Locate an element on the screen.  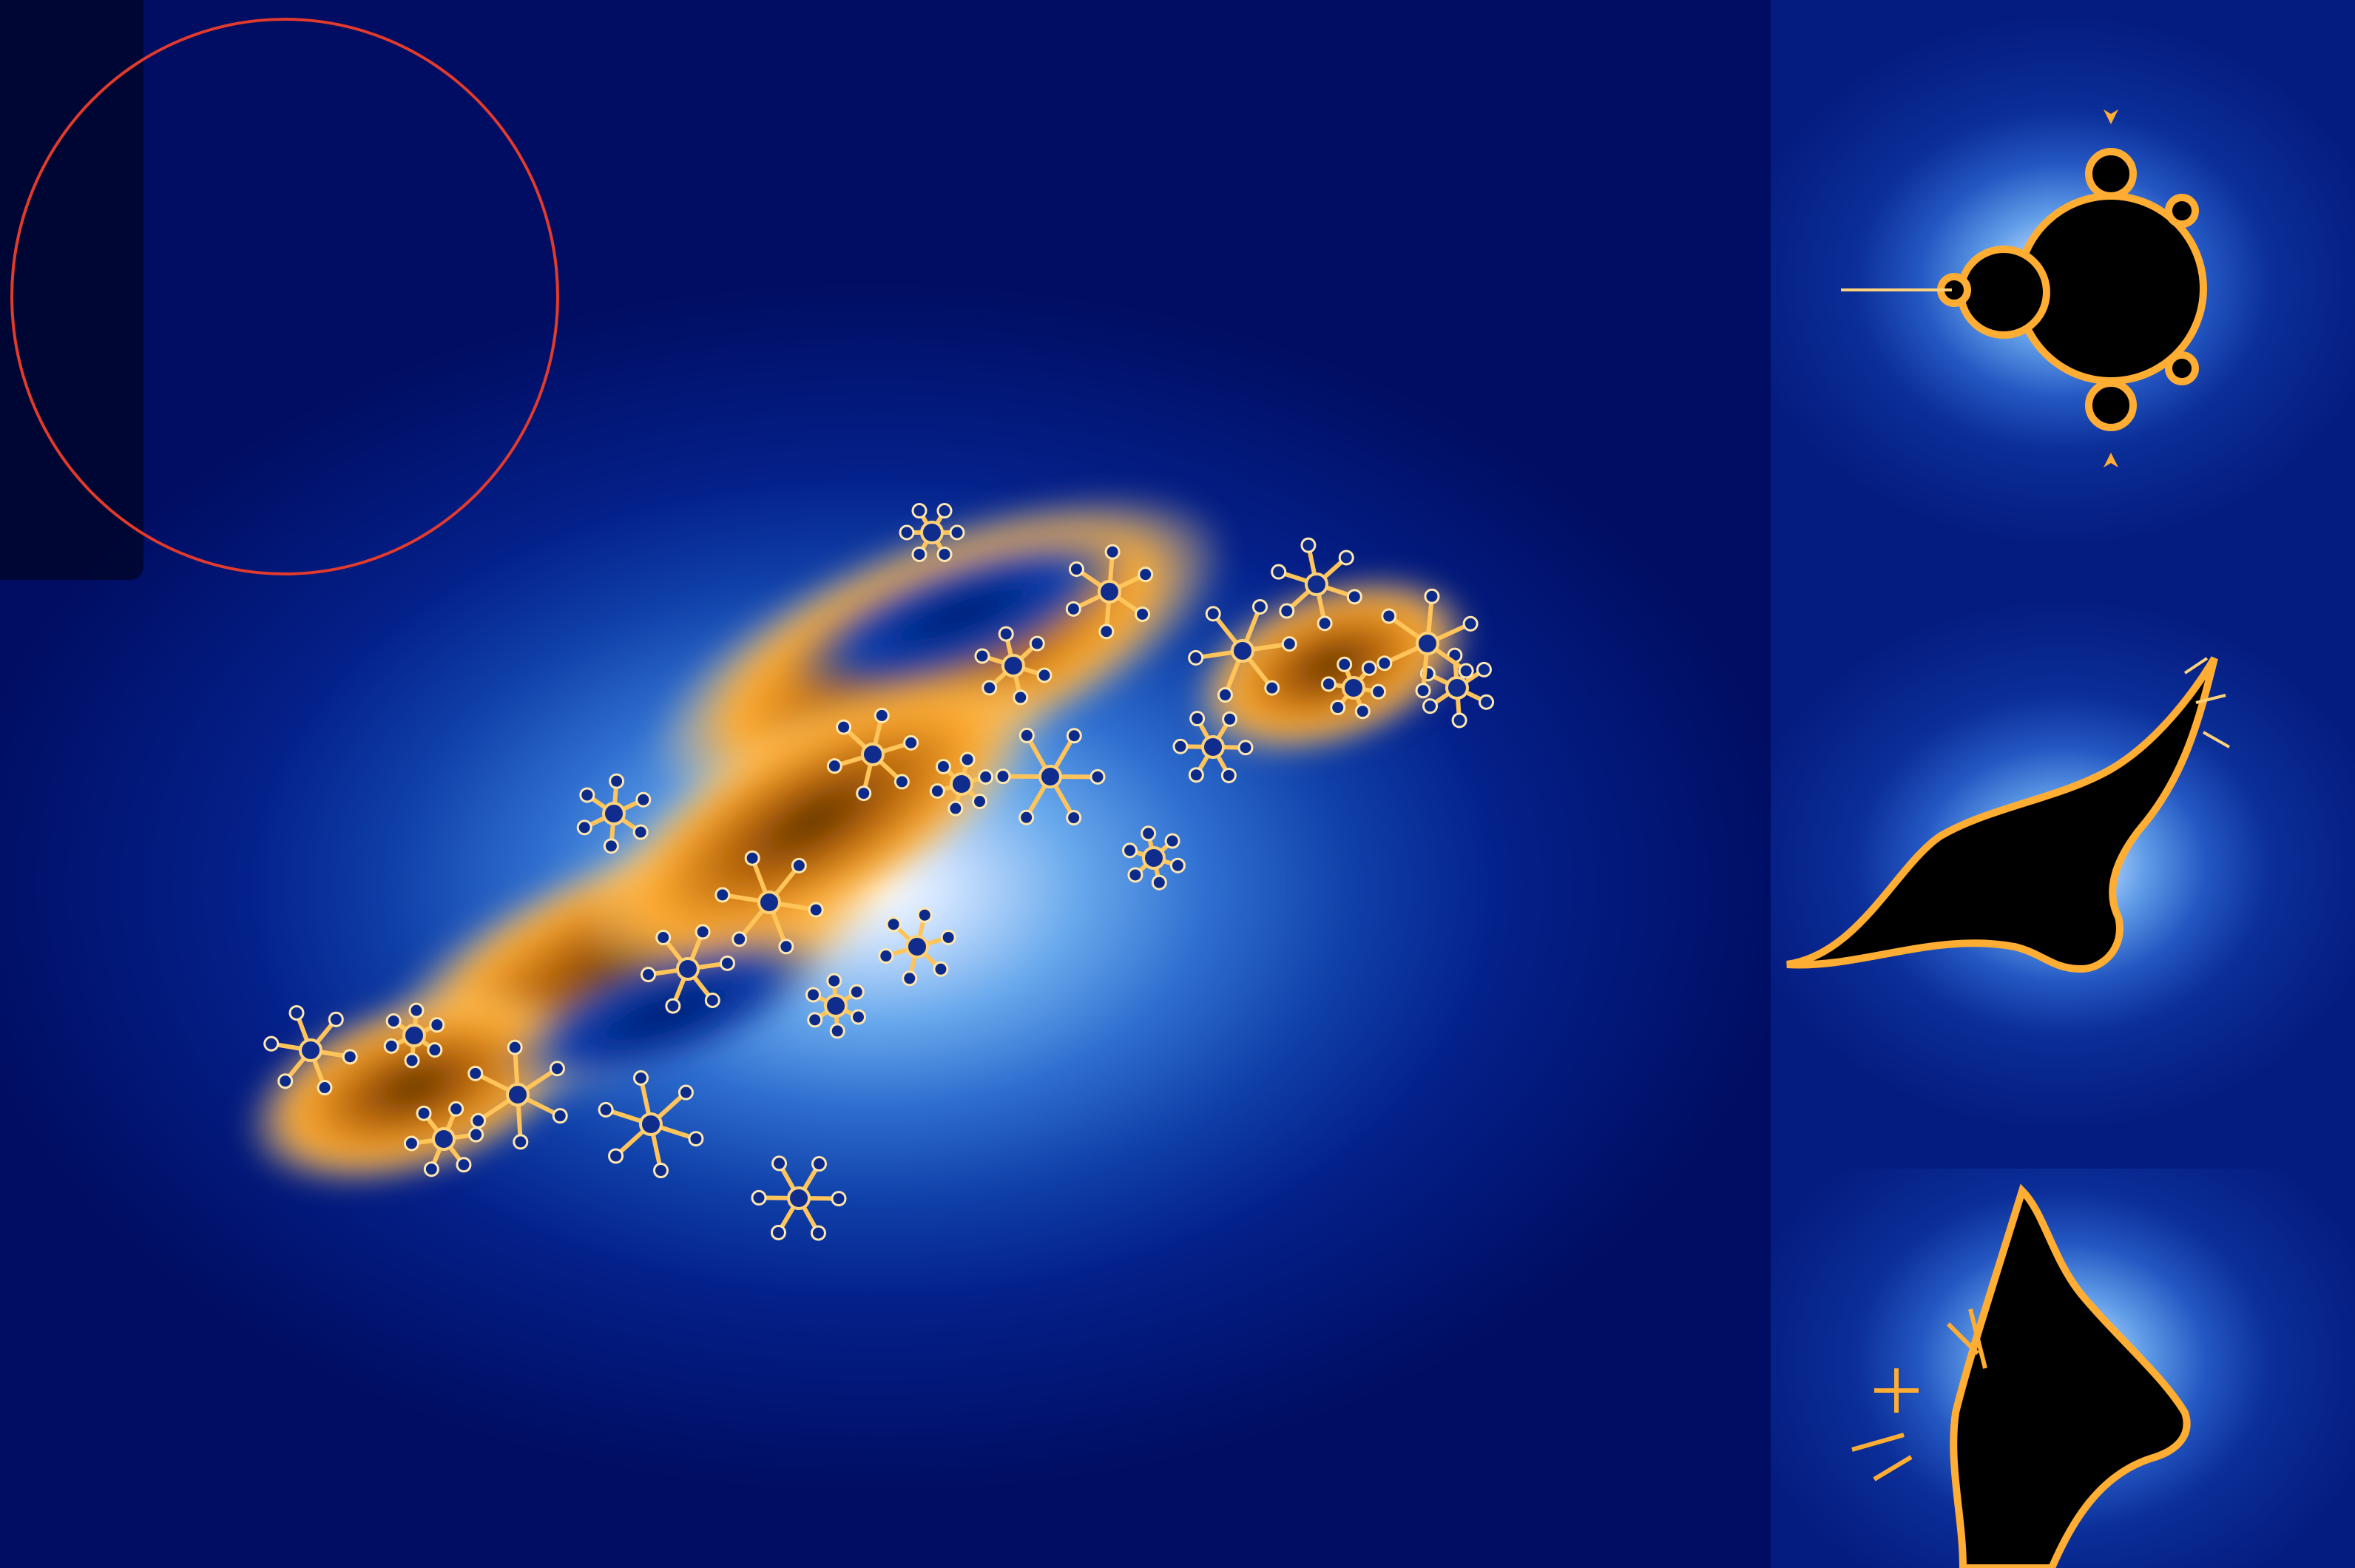
thumbnail-detail is located at coordinates (2063, 876).